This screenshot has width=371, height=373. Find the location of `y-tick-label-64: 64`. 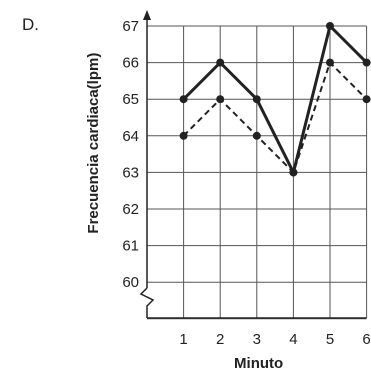

y-tick-label-64: 64 is located at coordinates (130, 136).